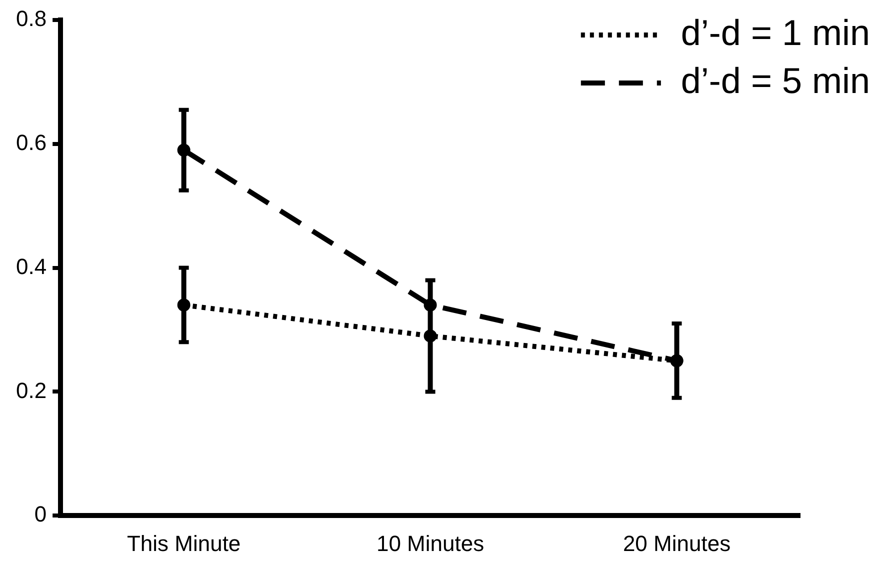  What do you see at coordinates (775, 32) in the screenshot?
I see `legend-label: d’-d = 1 min` at bounding box center [775, 32].